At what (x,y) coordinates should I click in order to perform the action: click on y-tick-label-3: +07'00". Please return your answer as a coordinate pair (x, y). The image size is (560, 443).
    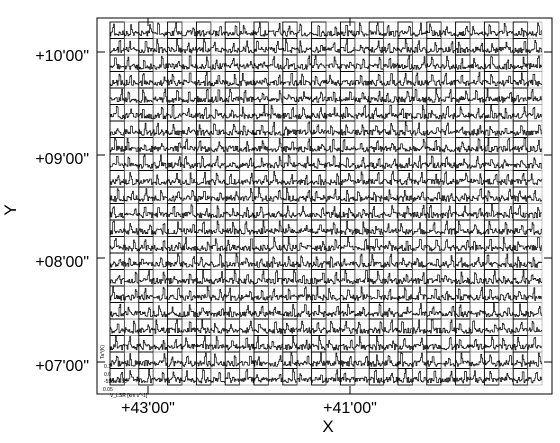
    Looking at the image, I should click on (62, 366).